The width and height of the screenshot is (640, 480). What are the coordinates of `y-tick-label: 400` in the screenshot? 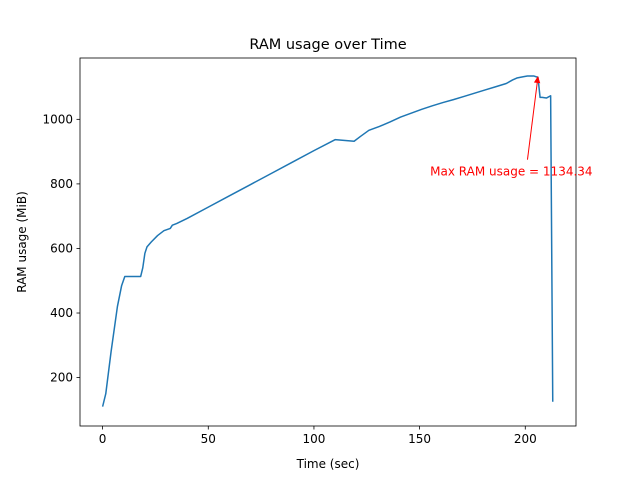 It's located at (61, 313).